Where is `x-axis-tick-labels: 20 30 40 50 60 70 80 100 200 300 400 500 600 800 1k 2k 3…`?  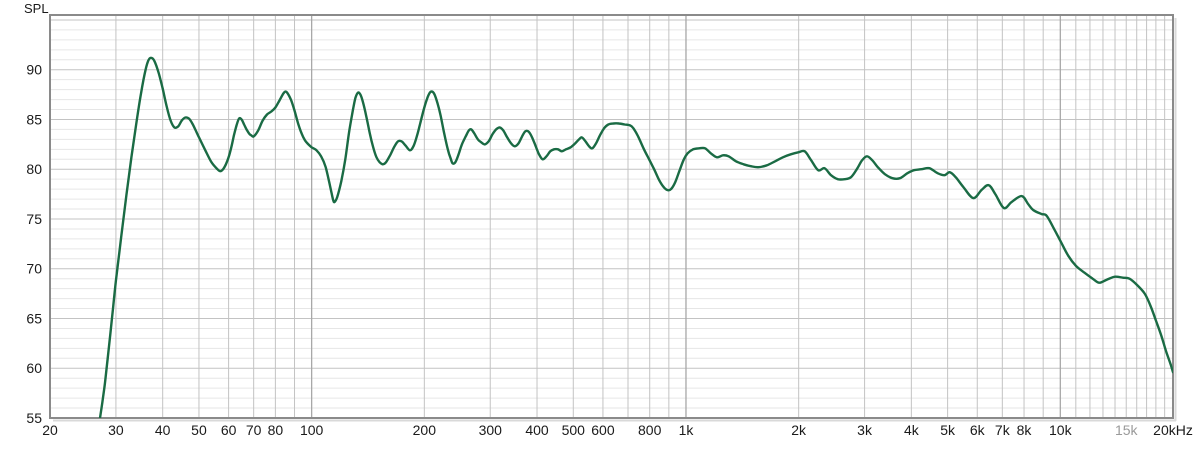 x-axis-tick-labels: 20 30 40 50 60 70 80 100 200 300 400 500 600 800 1k 2k 3… is located at coordinates (617, 430).